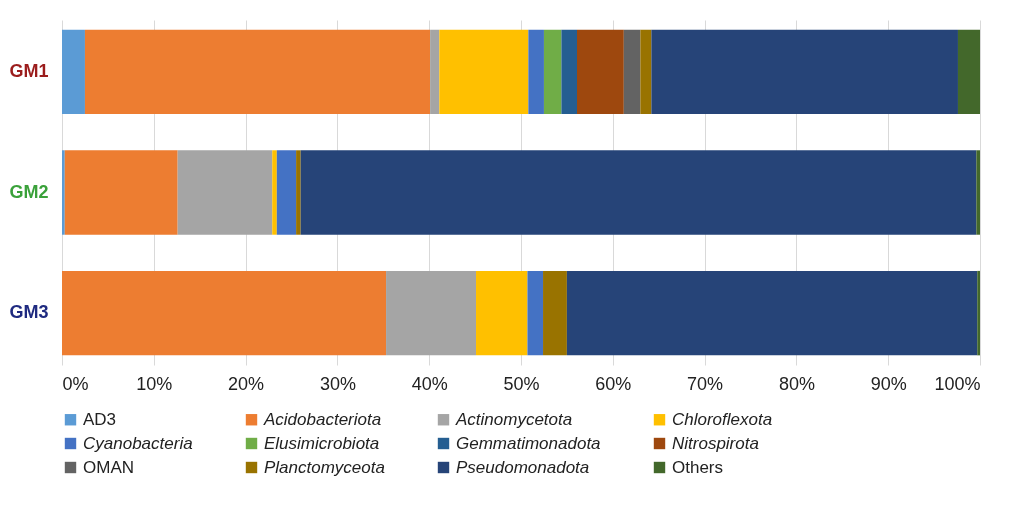 The image size is (1033, 507). Describe the element at coordinates (29, 70) in the screenshot. I see `y-tick-label: GM1` at that location.